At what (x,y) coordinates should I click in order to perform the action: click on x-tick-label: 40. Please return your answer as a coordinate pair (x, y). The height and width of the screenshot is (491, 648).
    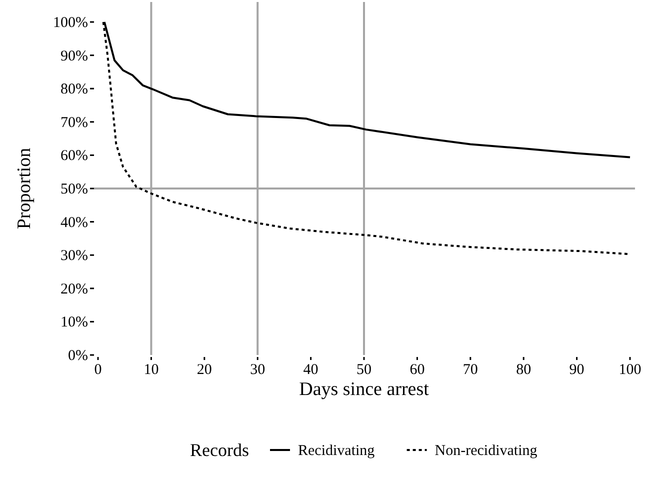
    Looking at the image, I should click on (310, 370).